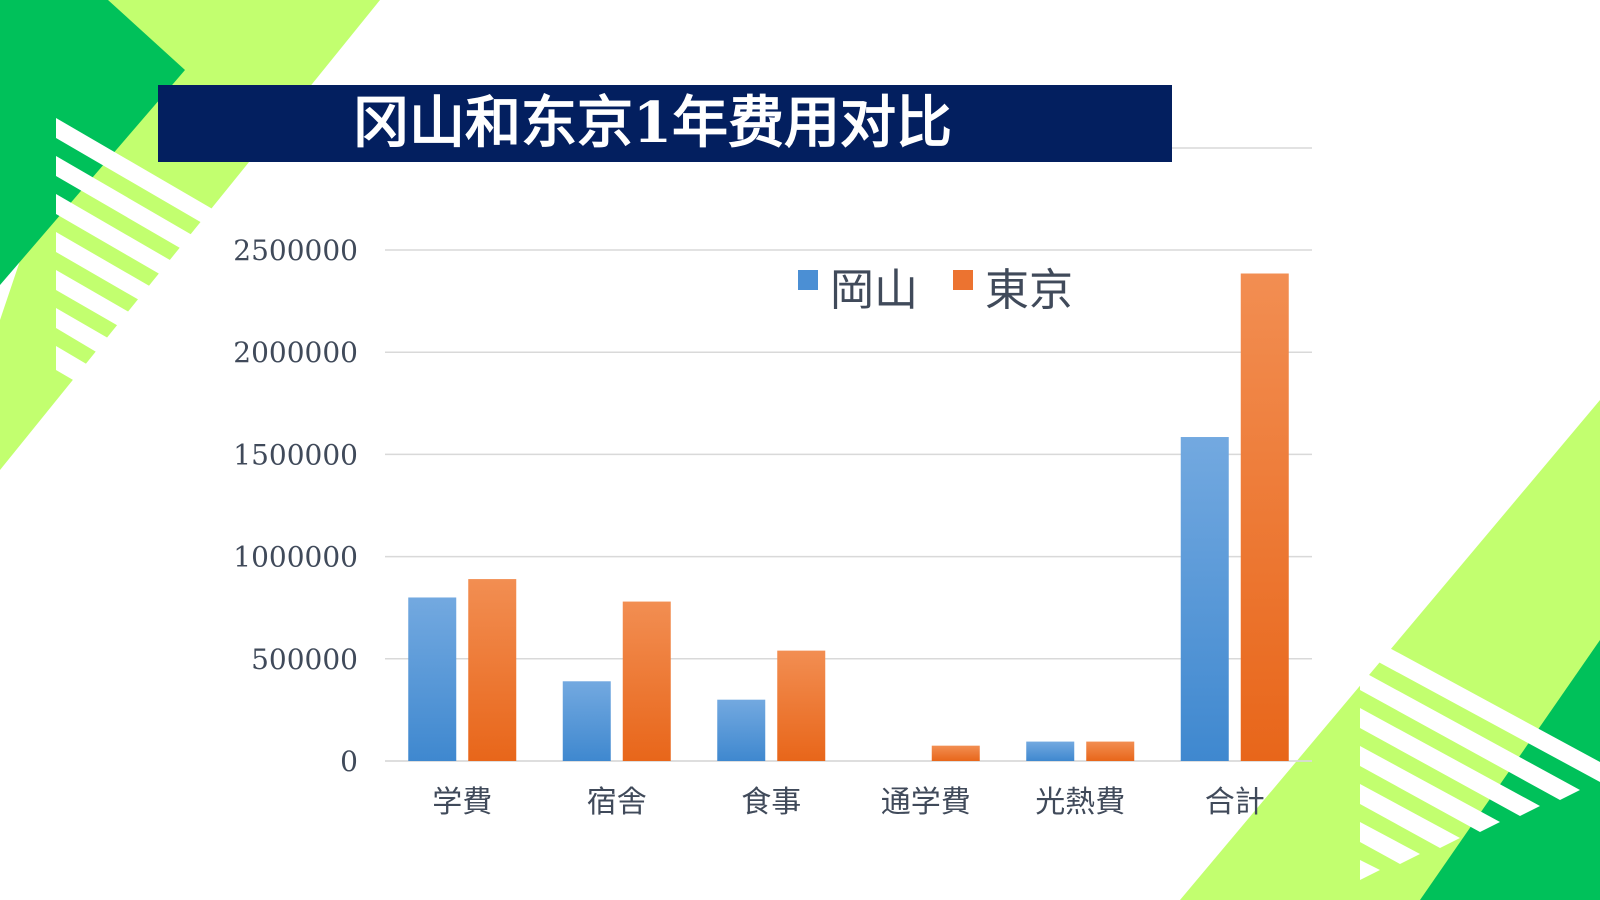  I want to click on x-category-label: 通学費, so click(926, 802).